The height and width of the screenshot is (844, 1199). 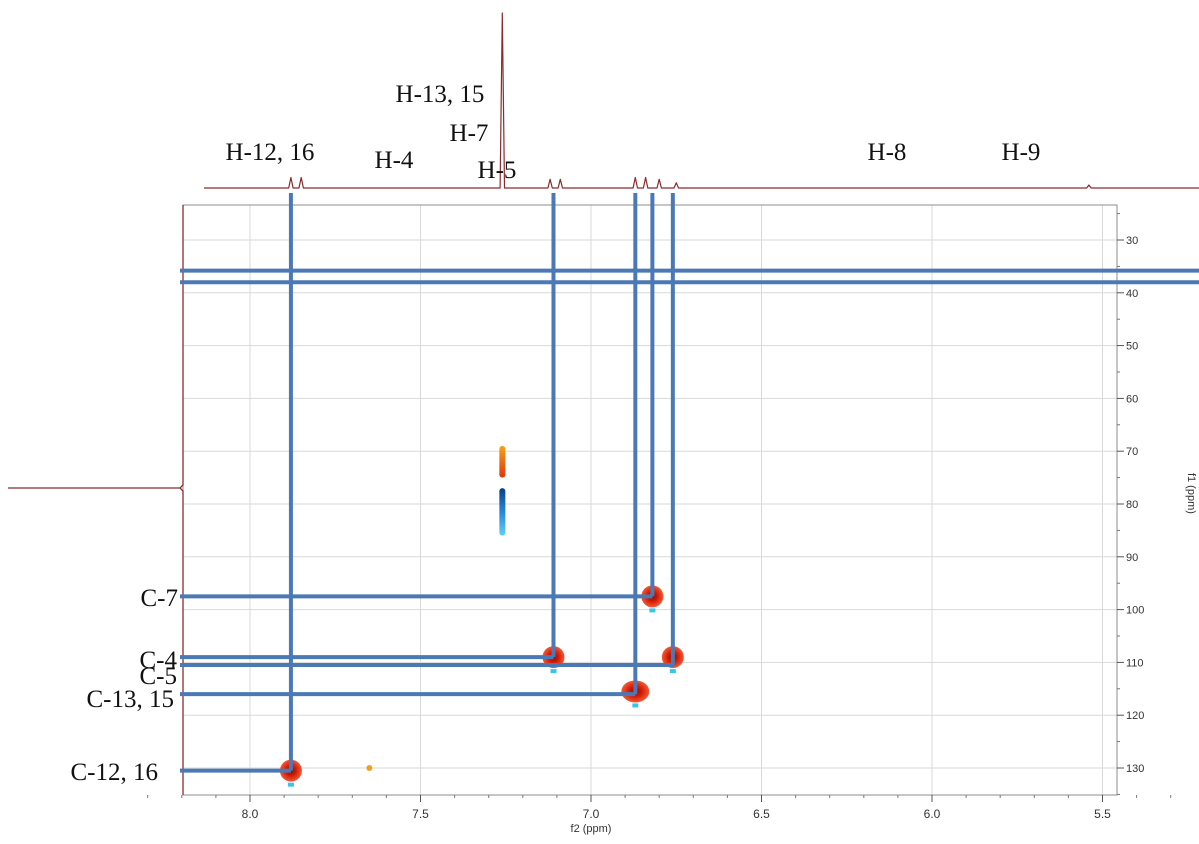 I want to click on y-tick-label: 130, so click(x=1135, y=769).